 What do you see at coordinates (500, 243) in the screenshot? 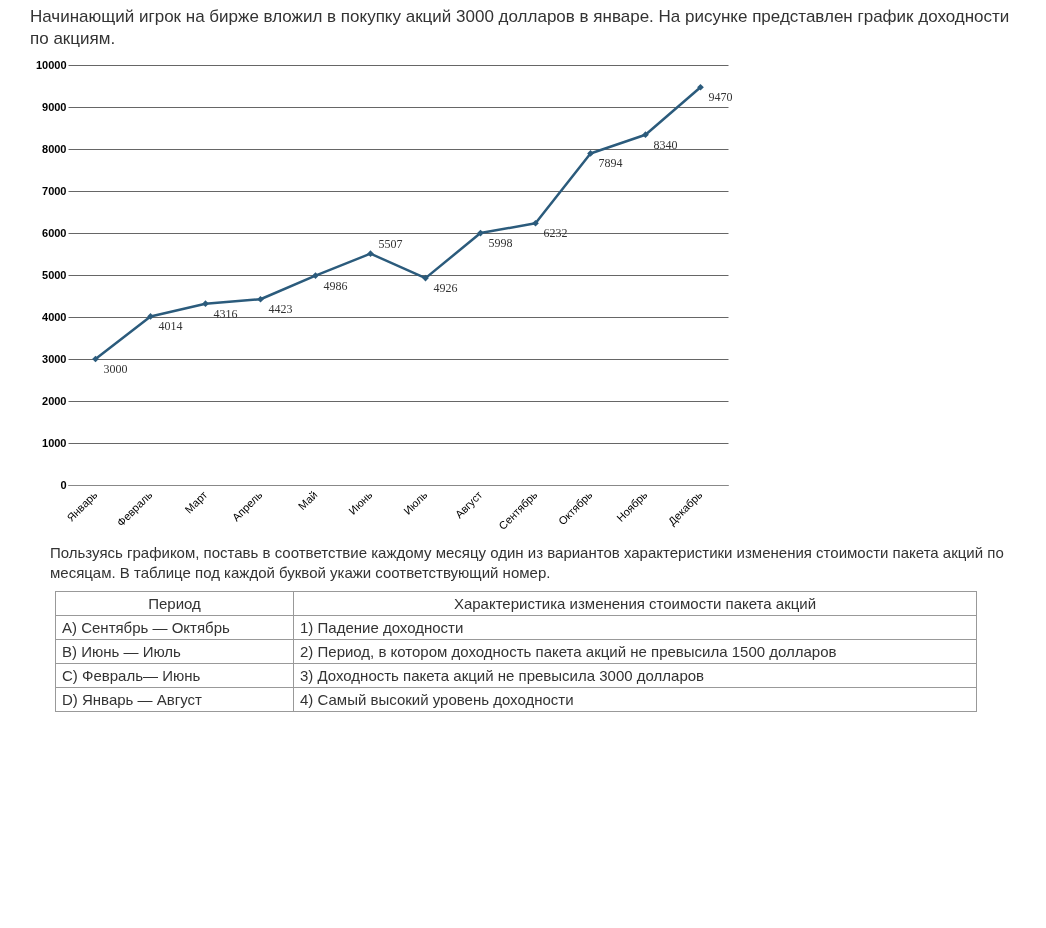
I see `data-label: 5998` at bounding box center [500, 243].